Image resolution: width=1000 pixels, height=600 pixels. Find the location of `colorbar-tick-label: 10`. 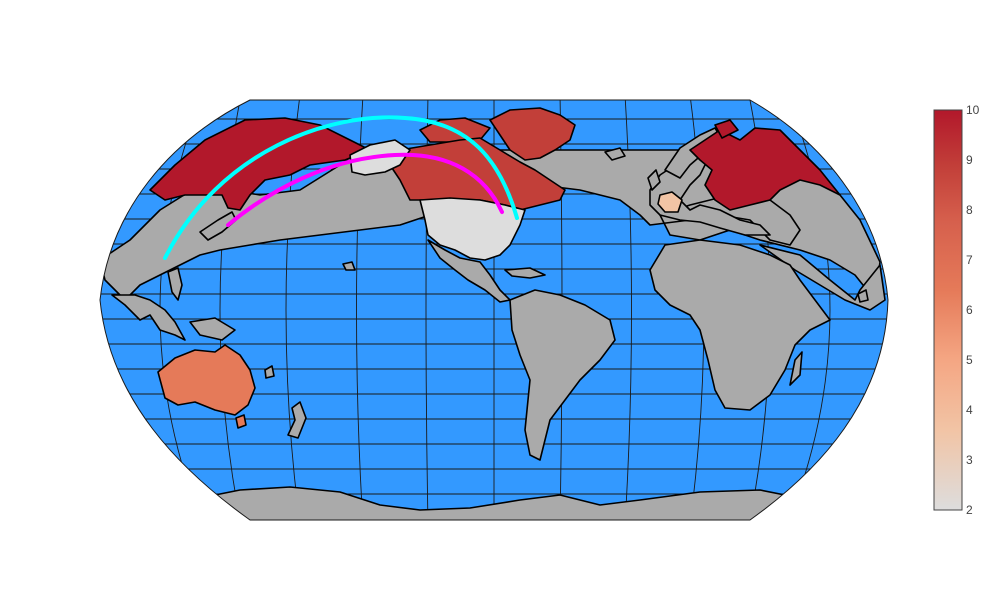

colorbar-tick-label: 10 is located at coordinates (973, 110).